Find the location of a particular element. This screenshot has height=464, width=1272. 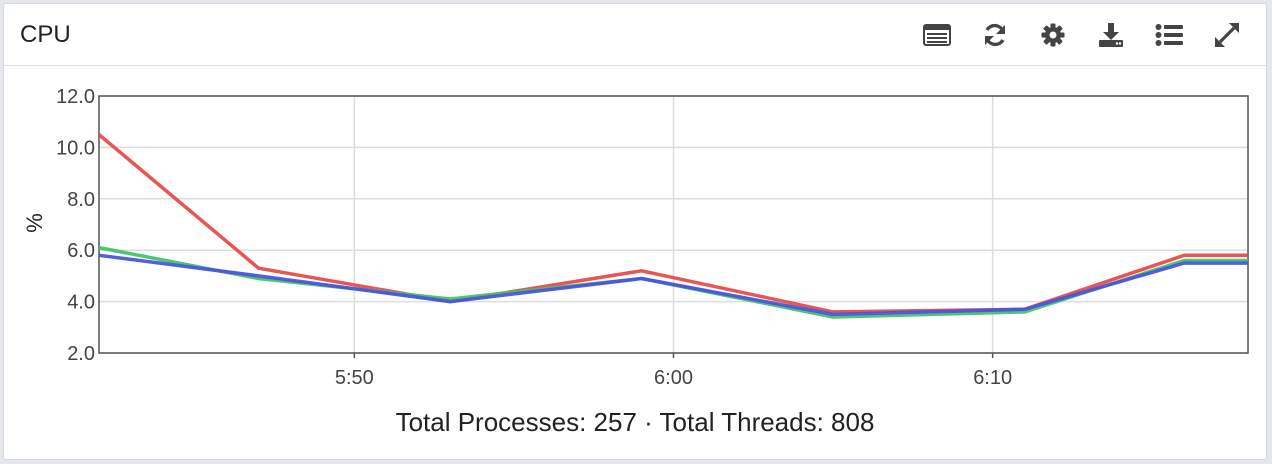

download-button is located at coordinates (1111, 35).